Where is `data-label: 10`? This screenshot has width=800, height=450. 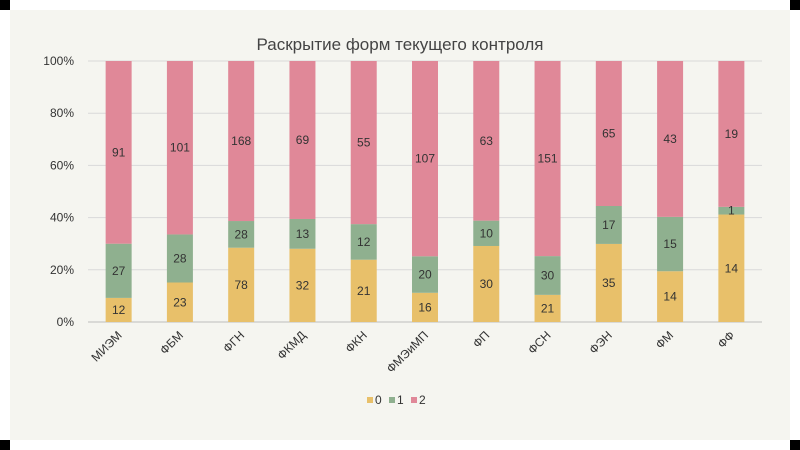
data-label: 10 is located at coordinates (487, 233).